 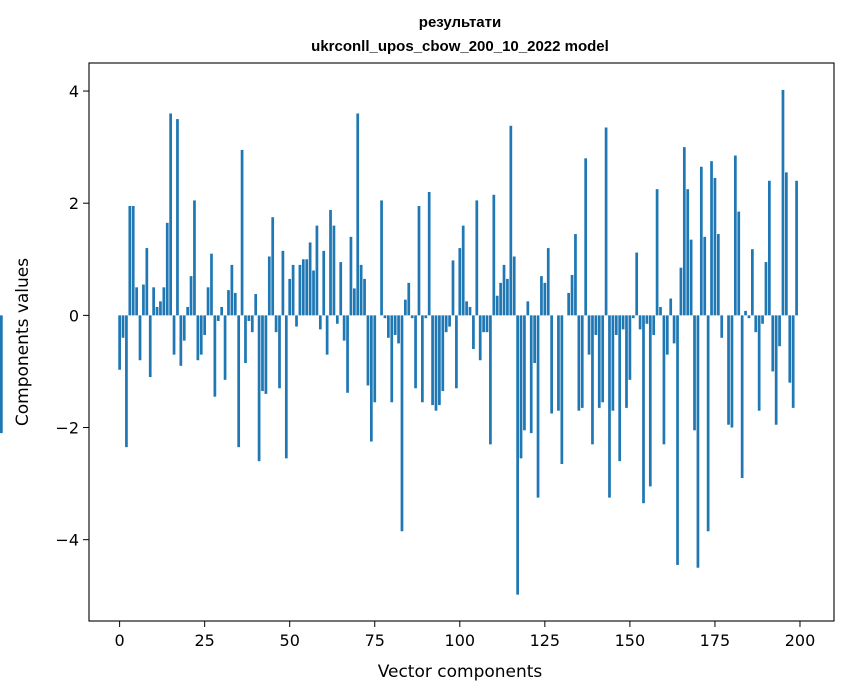 What do you see at coordinates (204, 640) in the screenshot?
I see `x-tick-label: 25` at bounding box center [204, 640].